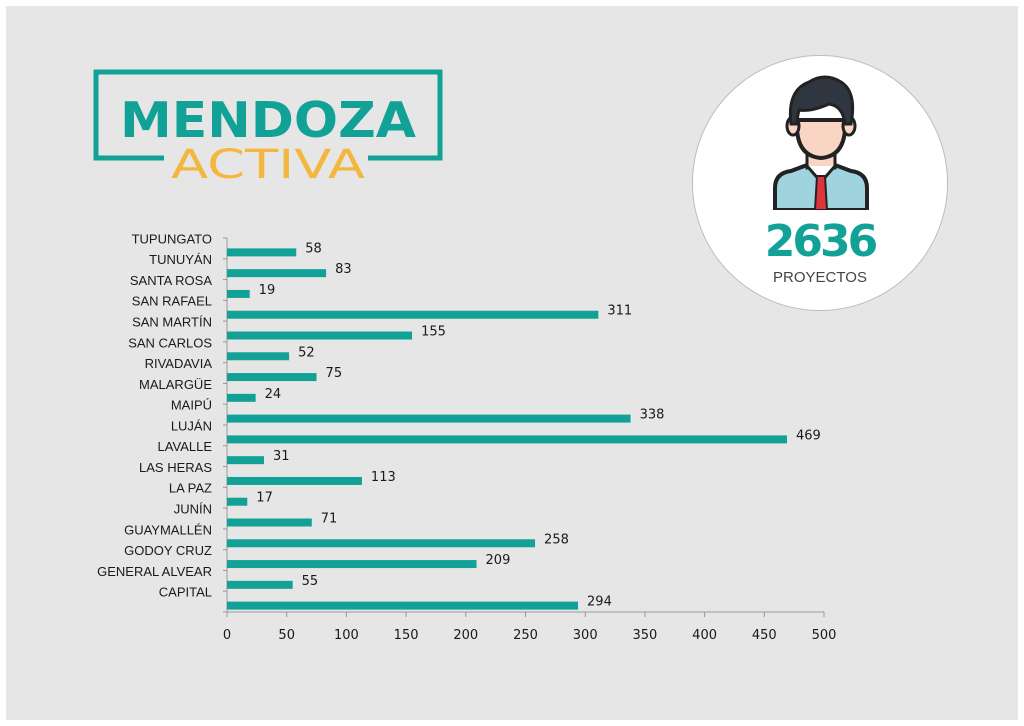 The image size is (1024, 726). What do you see at coordinates (172, 322) in the screenshot?
I see `category-label: SAN MARTÍN` at bounding box center [172, 322].